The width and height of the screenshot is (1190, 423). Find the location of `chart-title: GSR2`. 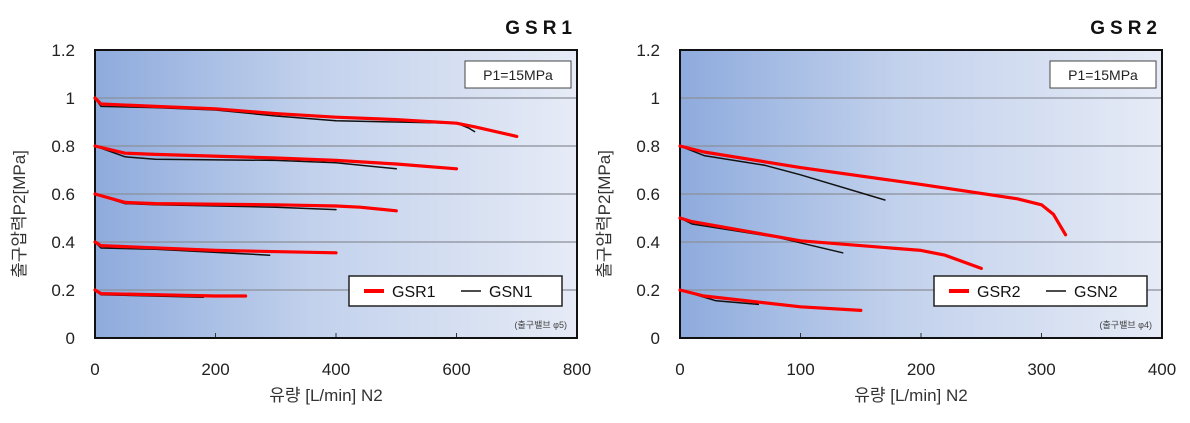

chart-title: GSR2 is located at coordinates (1126, 28).